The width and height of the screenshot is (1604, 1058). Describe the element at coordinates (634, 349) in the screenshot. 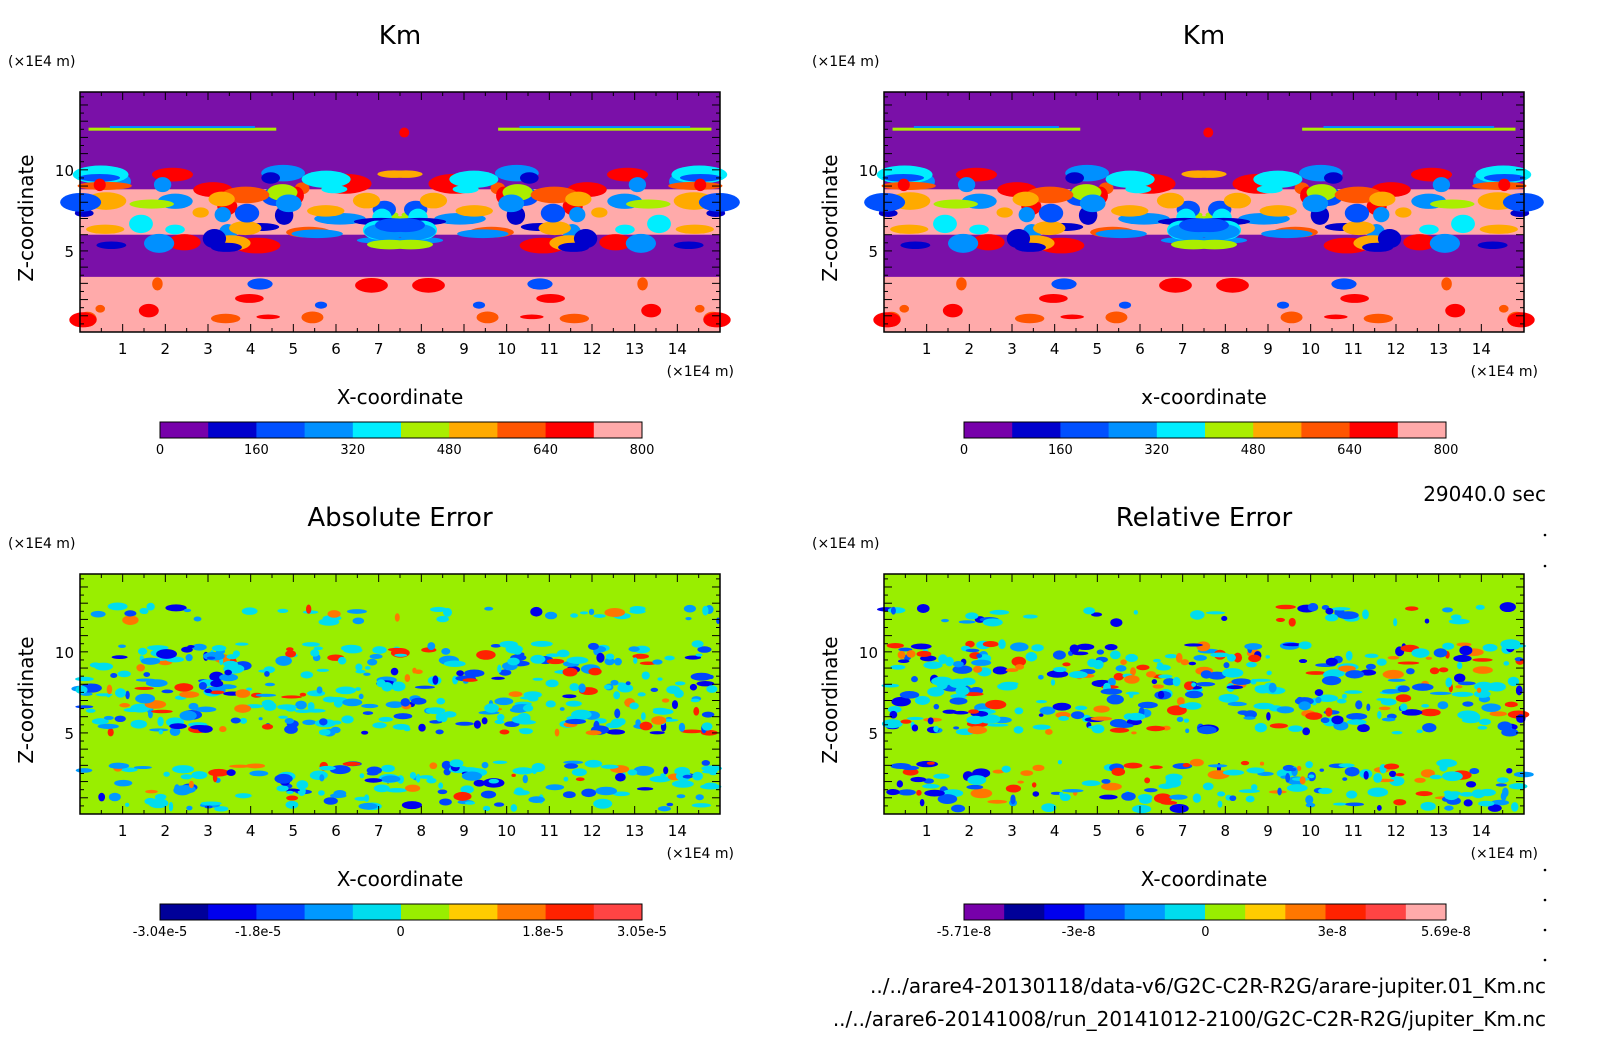

I see `x-tick-label: 13` at that location.